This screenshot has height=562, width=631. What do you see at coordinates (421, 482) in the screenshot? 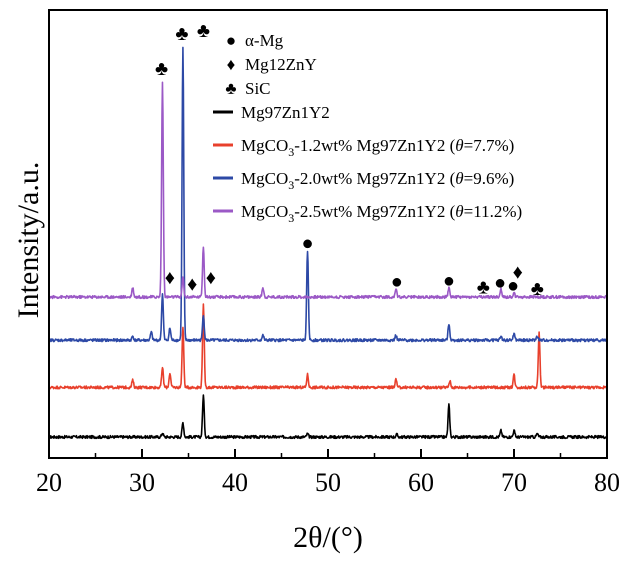
I see `x-tick-label: 60` at bounding box center [421, 482].